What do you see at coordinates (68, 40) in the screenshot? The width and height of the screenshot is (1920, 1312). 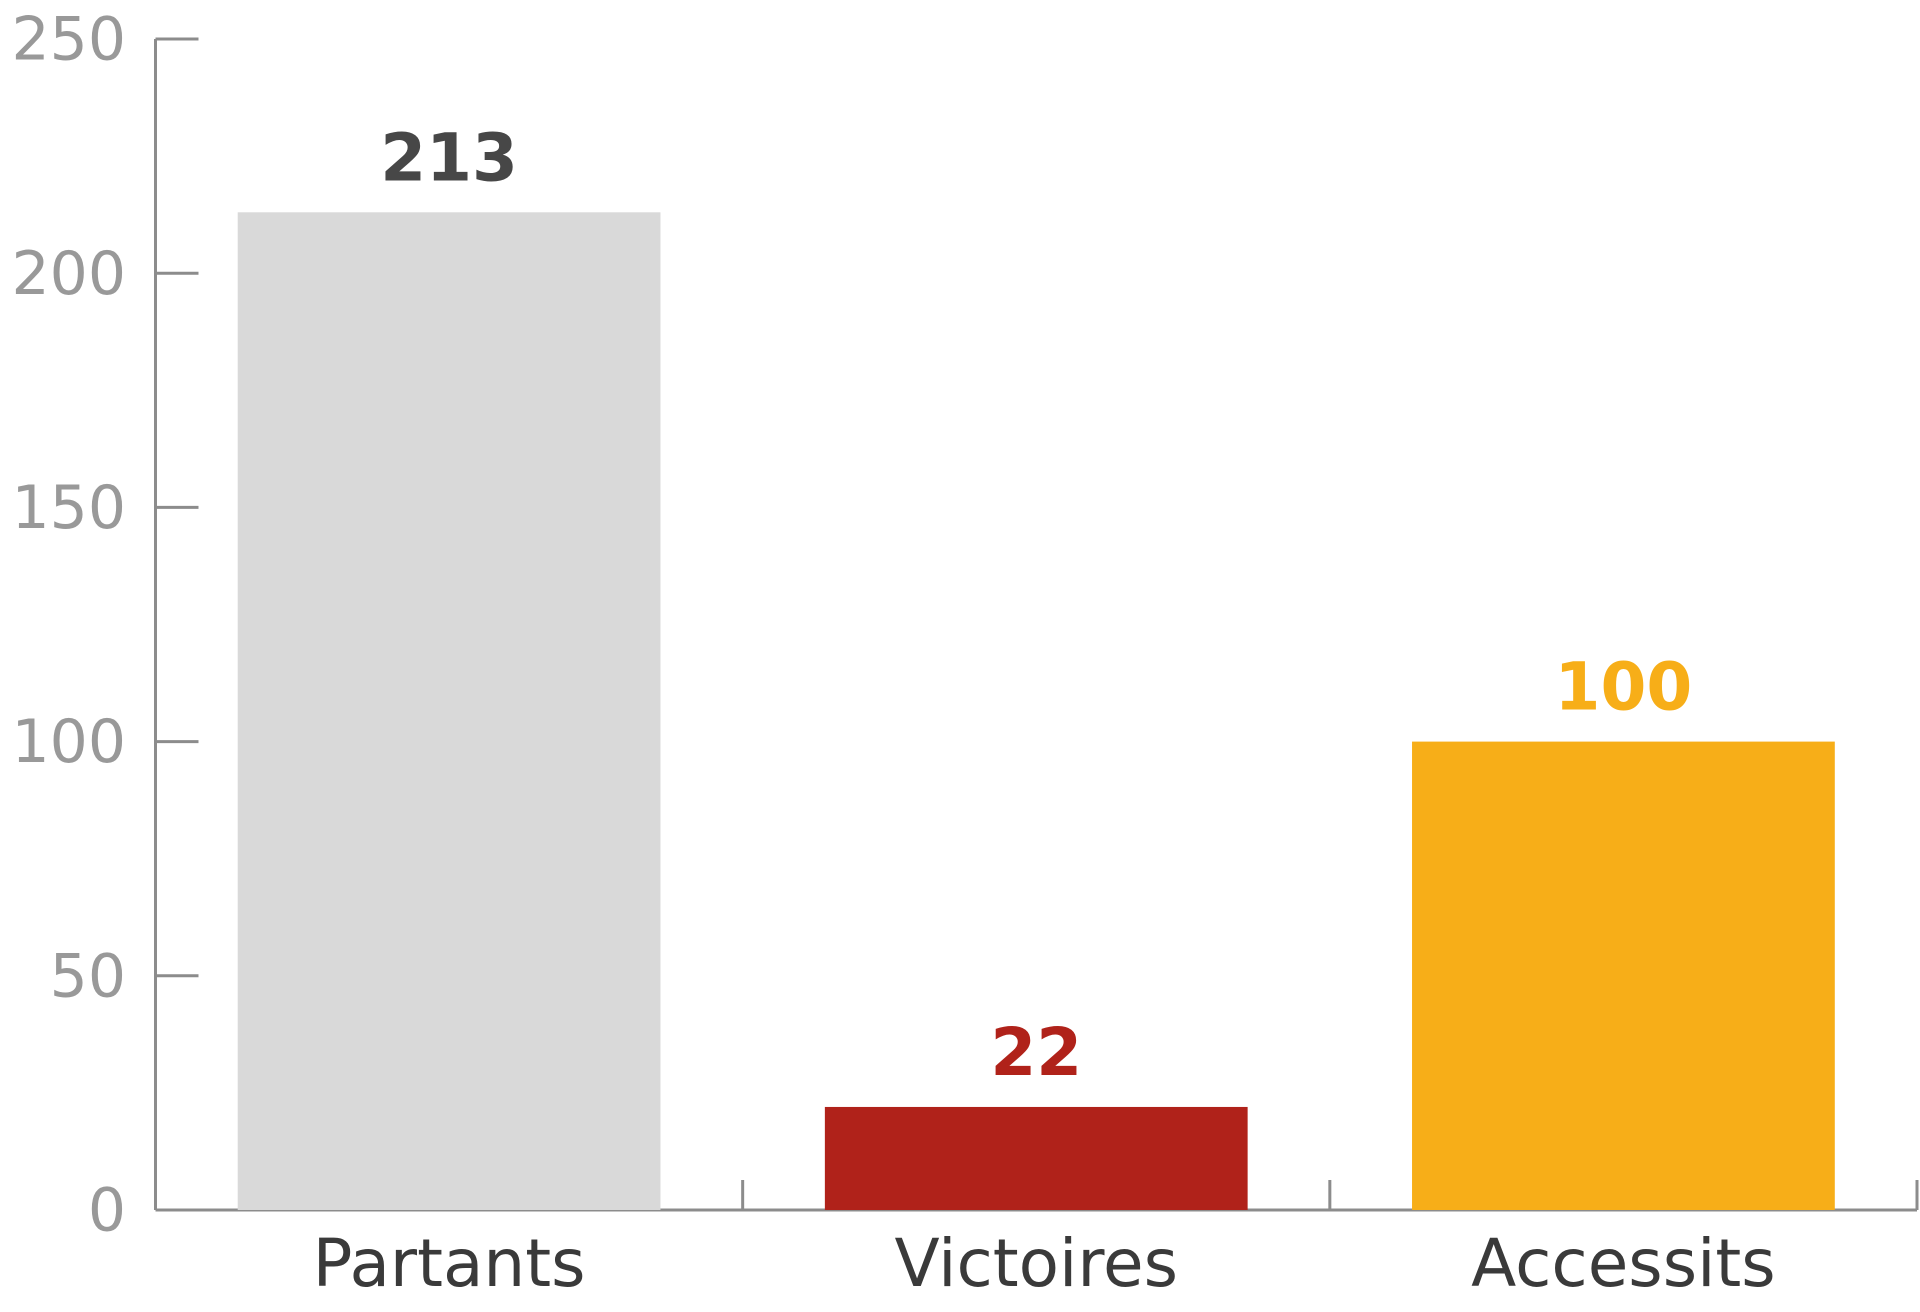 I see `y-tick-label: 250` at bounding box center [68, 40].